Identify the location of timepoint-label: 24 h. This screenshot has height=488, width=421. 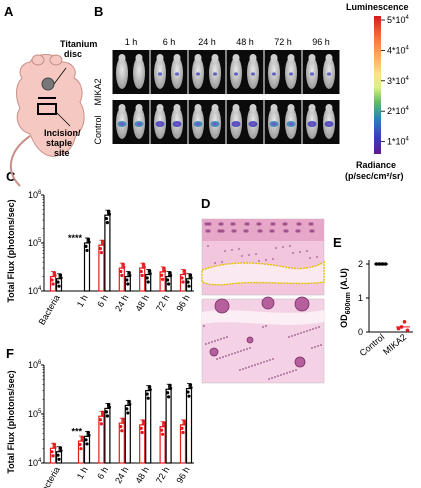
(207, 42).